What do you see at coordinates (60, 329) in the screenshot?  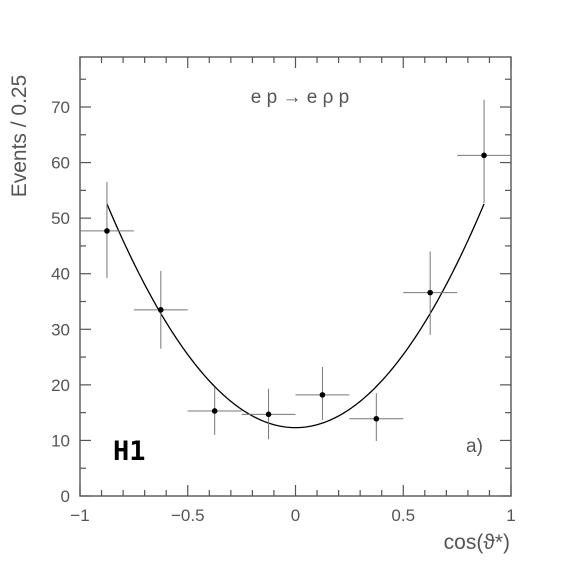 I see `y-tick-label: 30` at bounding box center [60, 329].